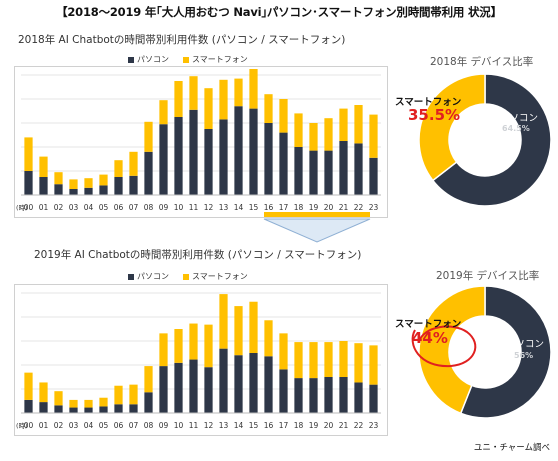  What do you see at coordinates (59, 425) in the screenshot?
I see `chart-2019-tick-label-02: 02` at bounding box center [59, 425].